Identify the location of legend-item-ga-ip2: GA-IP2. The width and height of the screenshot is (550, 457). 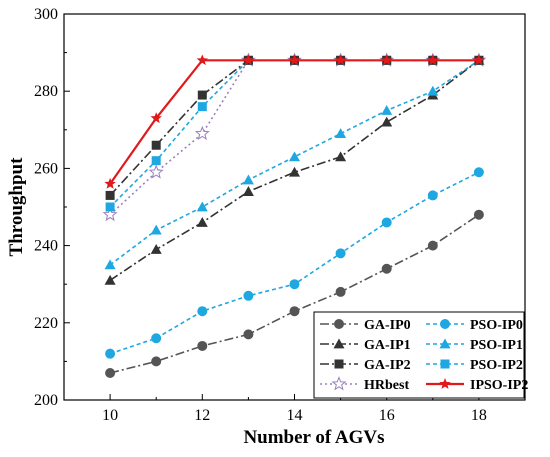
(365, 365).